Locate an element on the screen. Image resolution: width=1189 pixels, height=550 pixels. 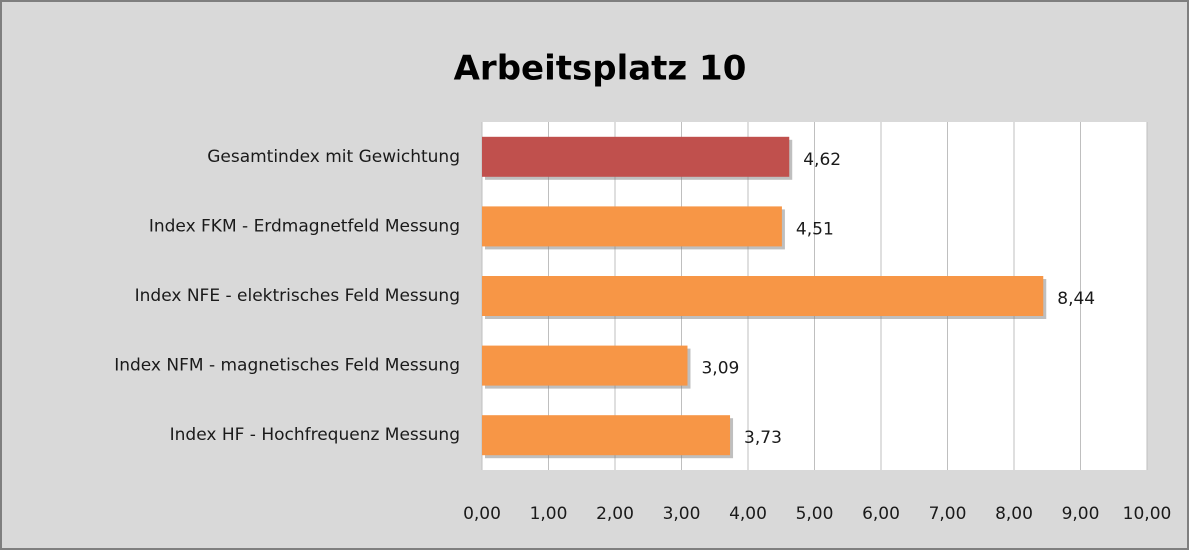
x-tick-label: 2,00 is located at coordinates (615, 514).